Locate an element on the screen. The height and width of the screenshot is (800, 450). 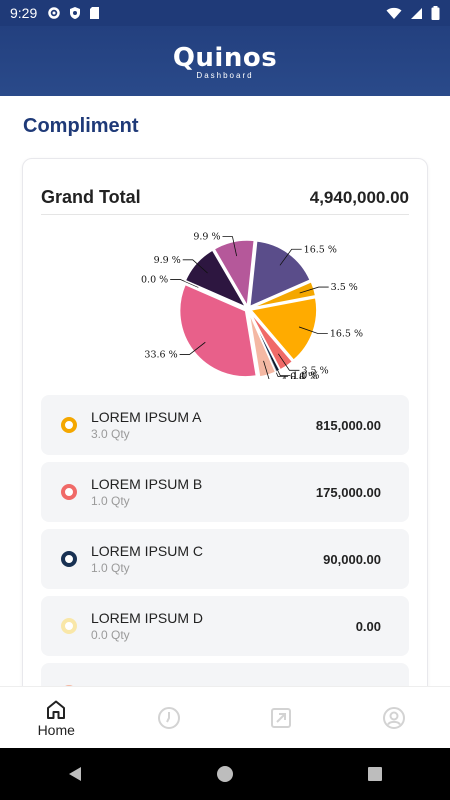
status-bar: 9:29 is located at coordinates (225, 13).